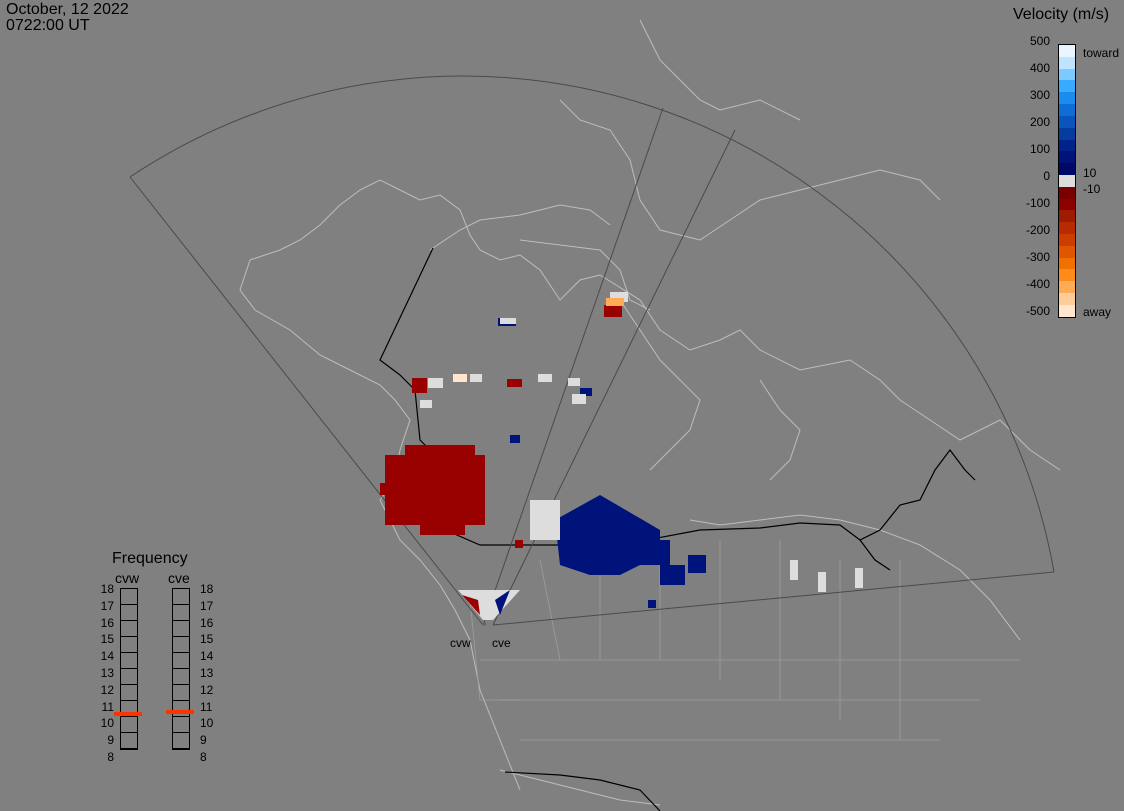 This screenshot has height=811, width=1124. Describe the element at coordinates (1039, 41) in the screenshot. I see `colorbar-tick-label: 500` at that location.